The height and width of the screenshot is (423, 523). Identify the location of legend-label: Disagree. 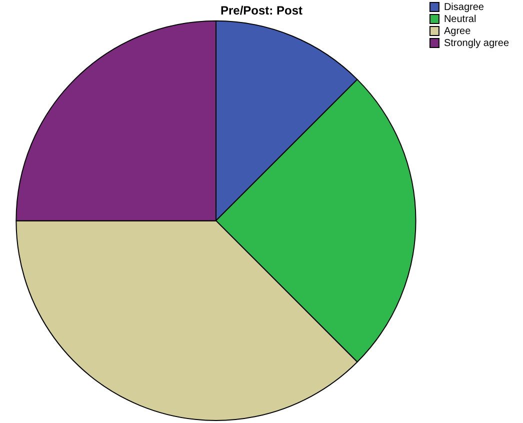
(464, 7).